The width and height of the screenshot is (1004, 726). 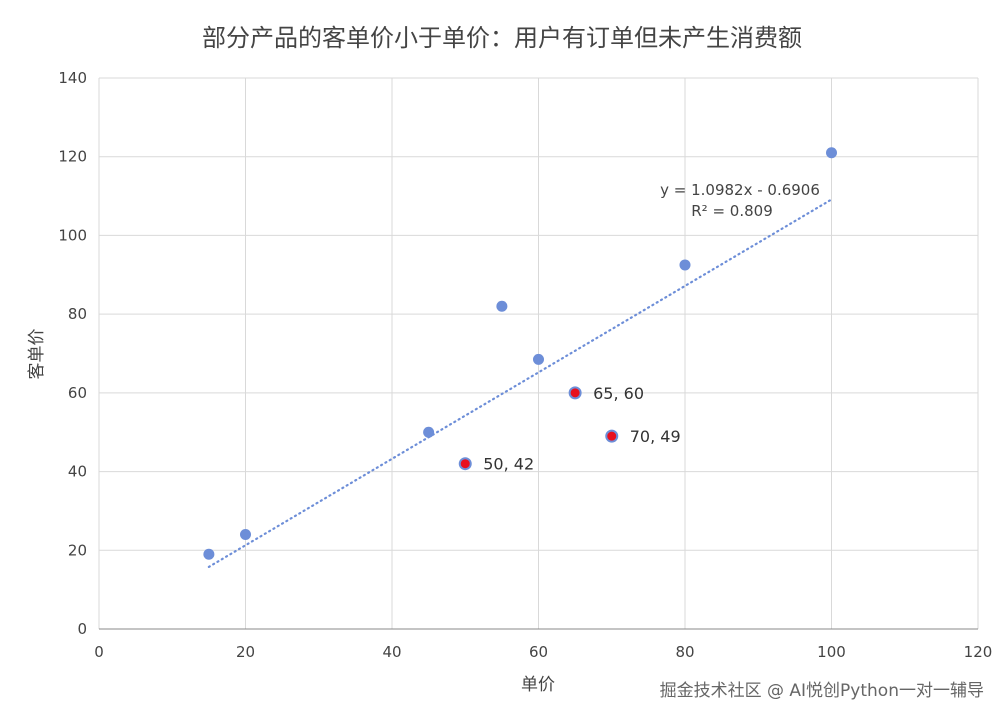 What do you see at coordinates (978, 652) in the screenshot?
I see `x-tick-label: 120` at bounding box center [978, 652].